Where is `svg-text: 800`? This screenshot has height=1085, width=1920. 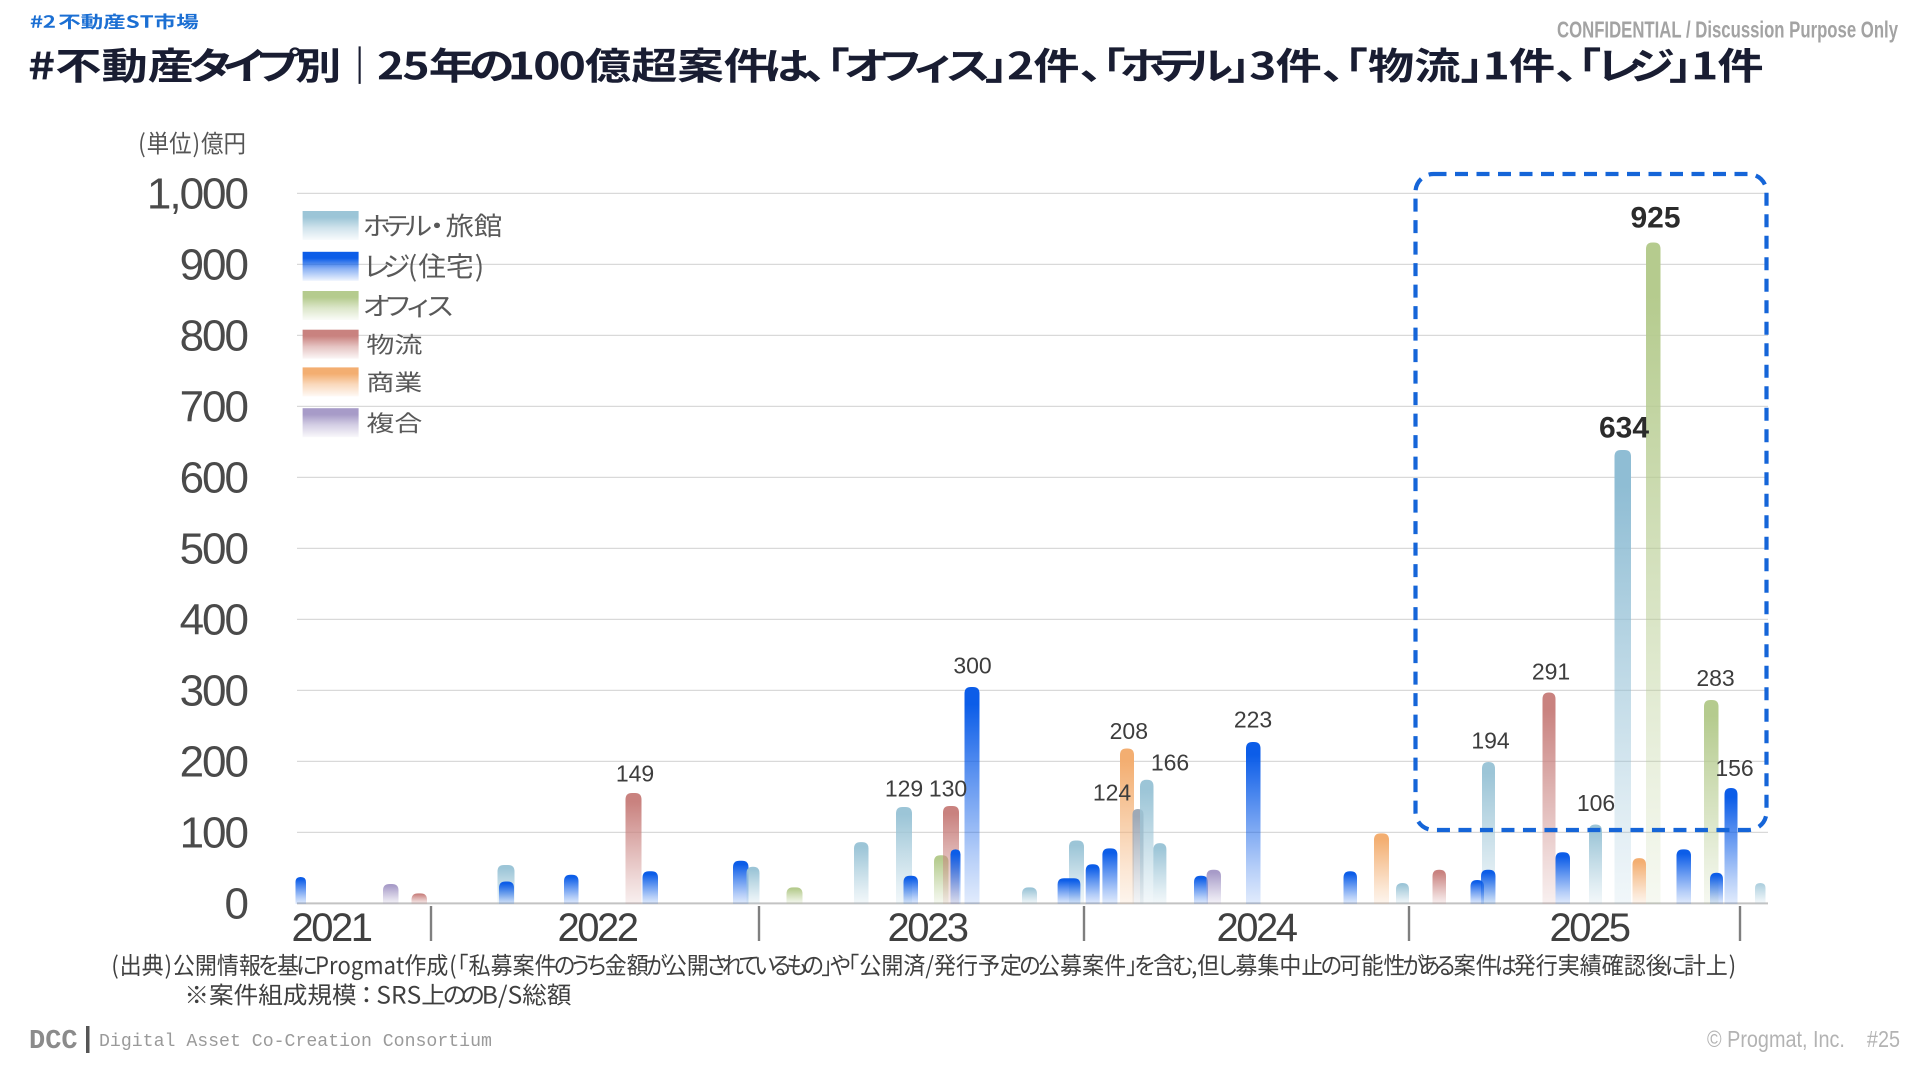 svg-text: 800 is located at coordinates (214, 335).